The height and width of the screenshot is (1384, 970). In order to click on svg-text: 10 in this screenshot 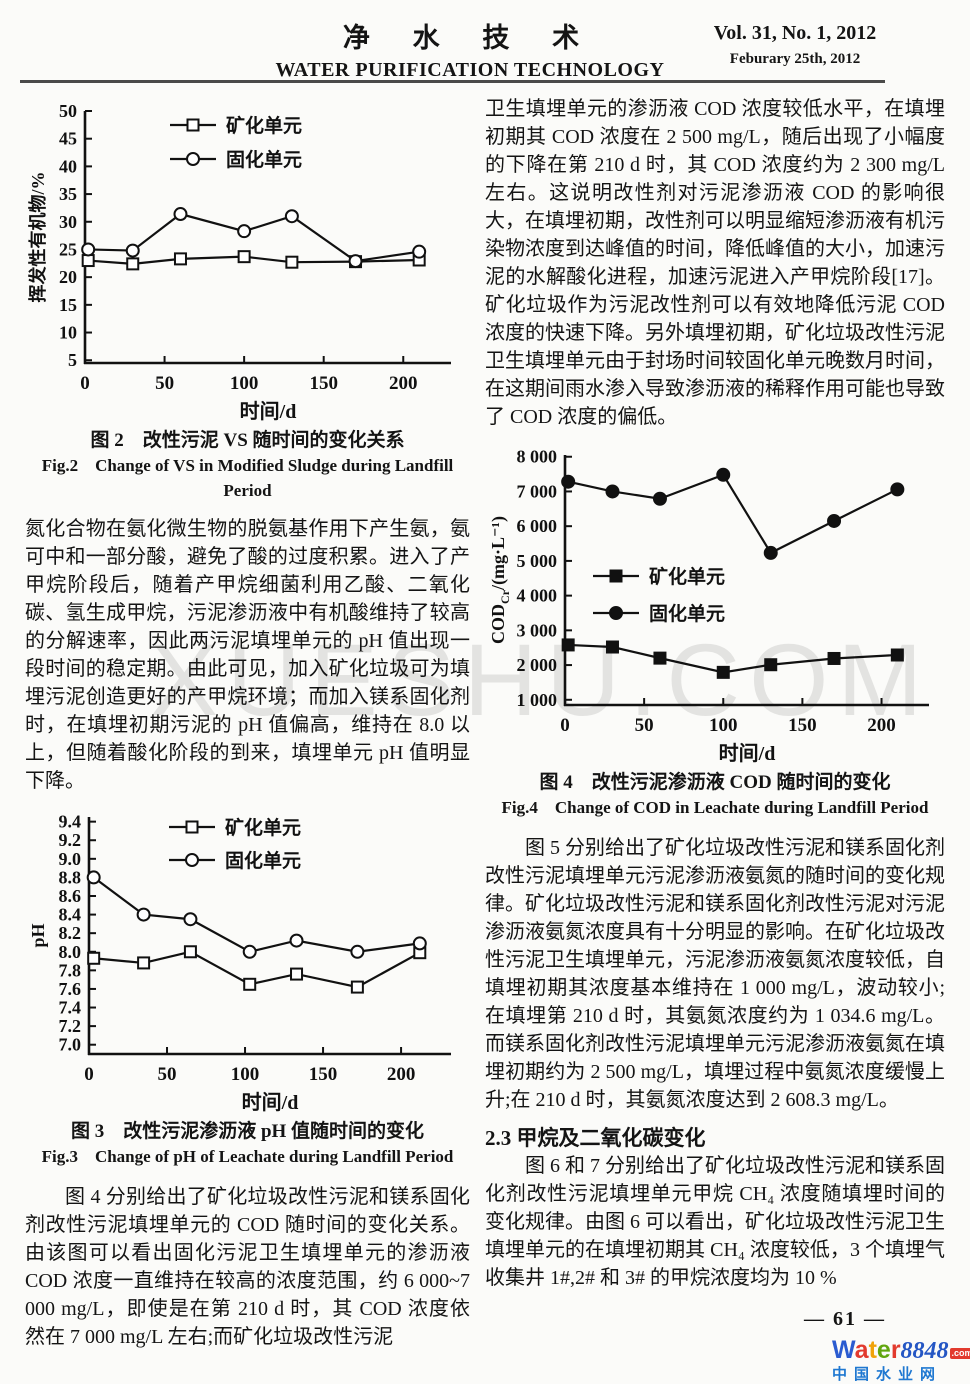, I will do `click(68, 333)`.